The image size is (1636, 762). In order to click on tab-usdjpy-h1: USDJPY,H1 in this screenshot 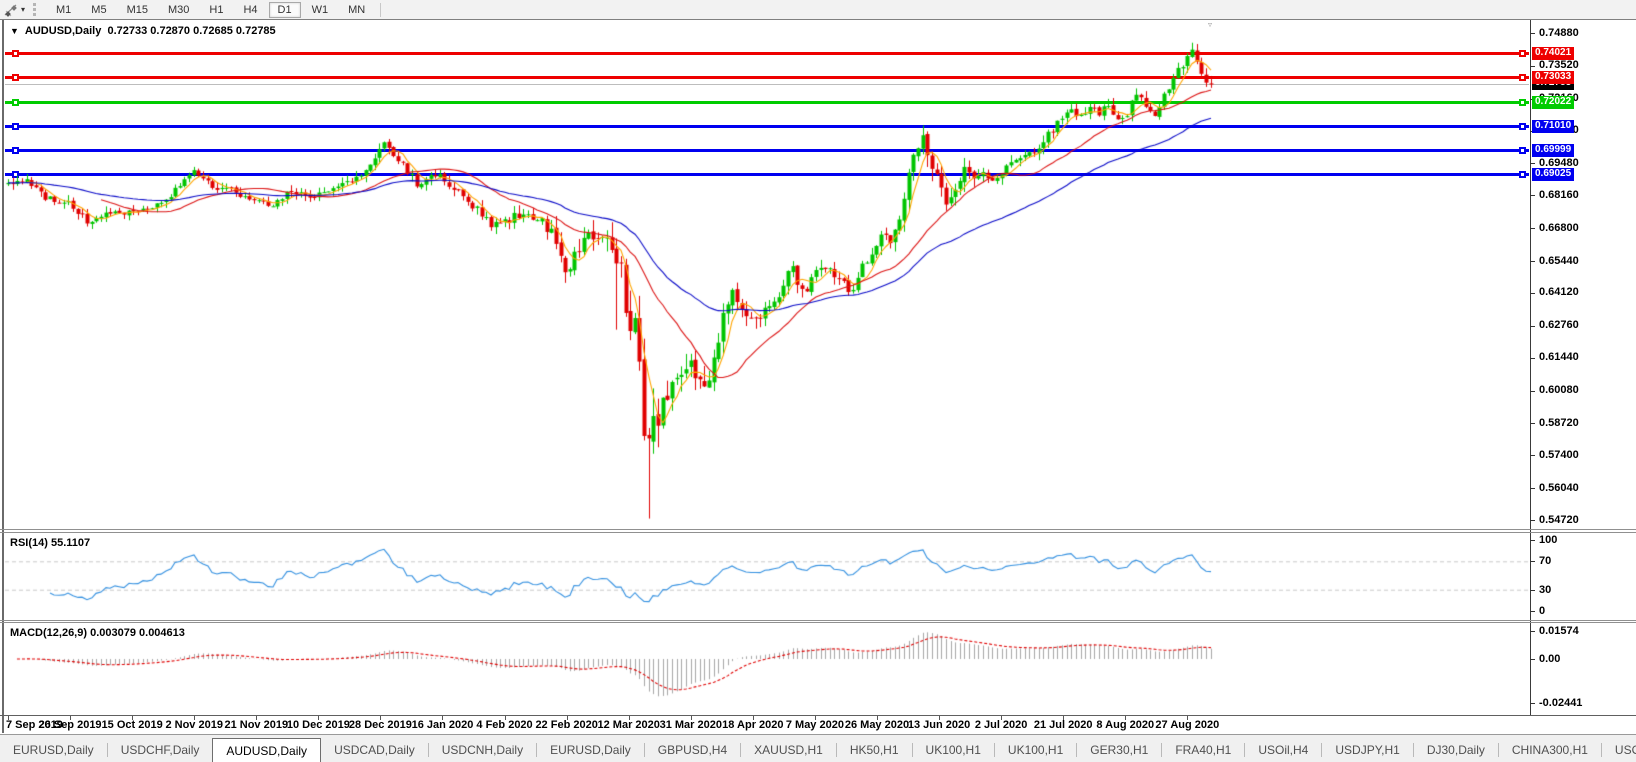, I will do `click(1367, 750)`.